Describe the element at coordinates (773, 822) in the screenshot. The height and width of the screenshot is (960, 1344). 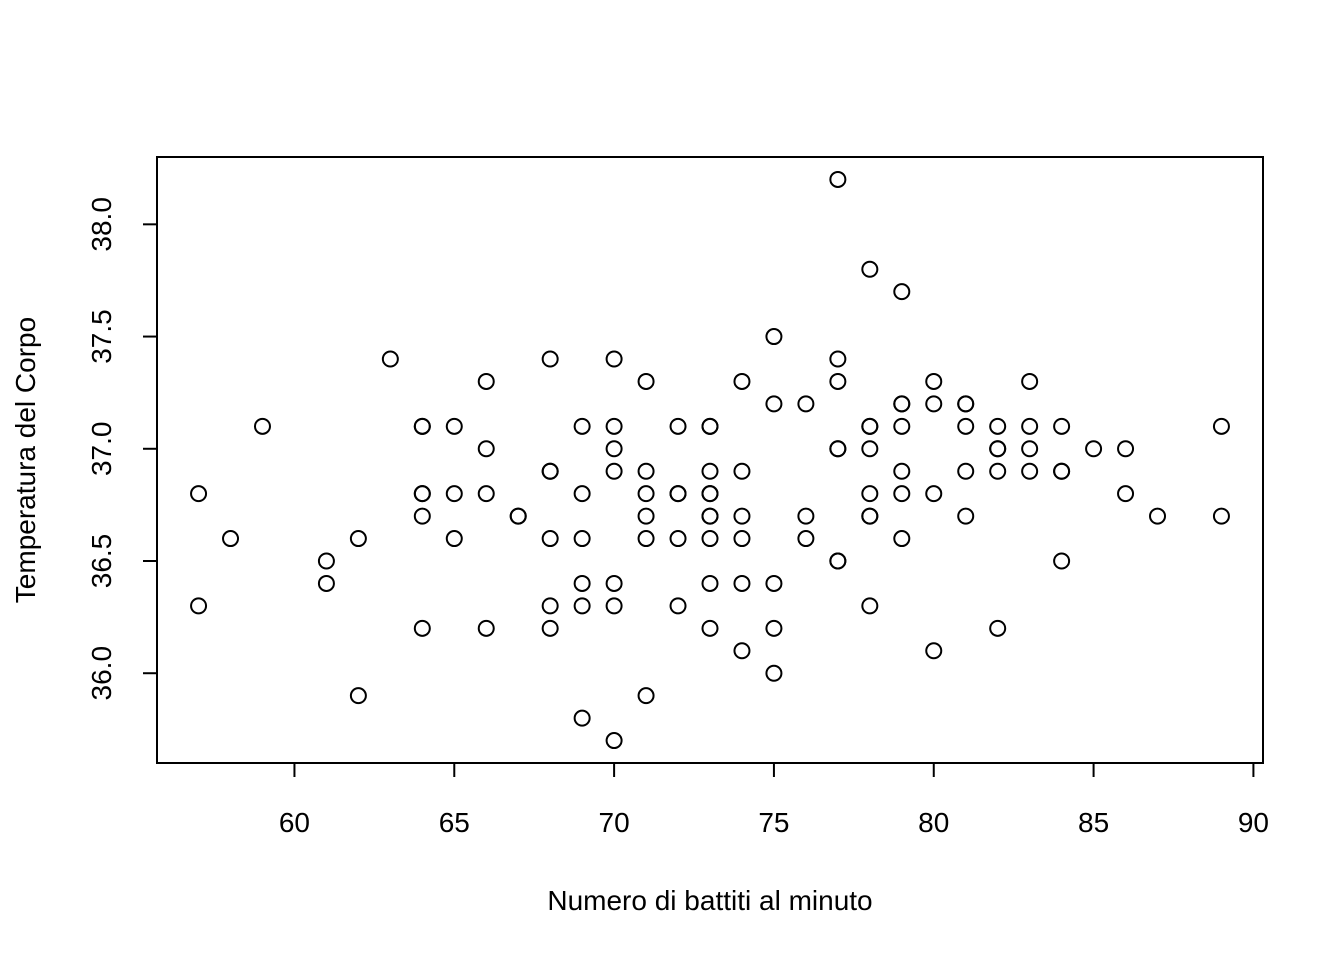
I see `x-tick-label: 75` at that location.